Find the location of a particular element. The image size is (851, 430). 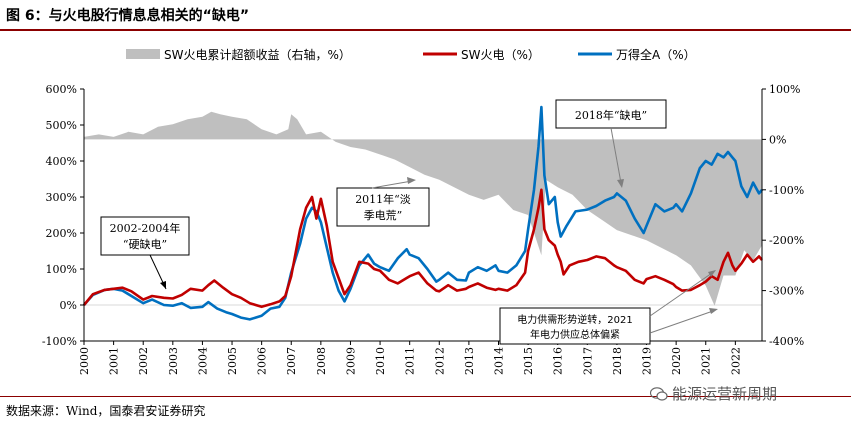

annotation-2011-arrowhead is located at coordinates (411, 180).